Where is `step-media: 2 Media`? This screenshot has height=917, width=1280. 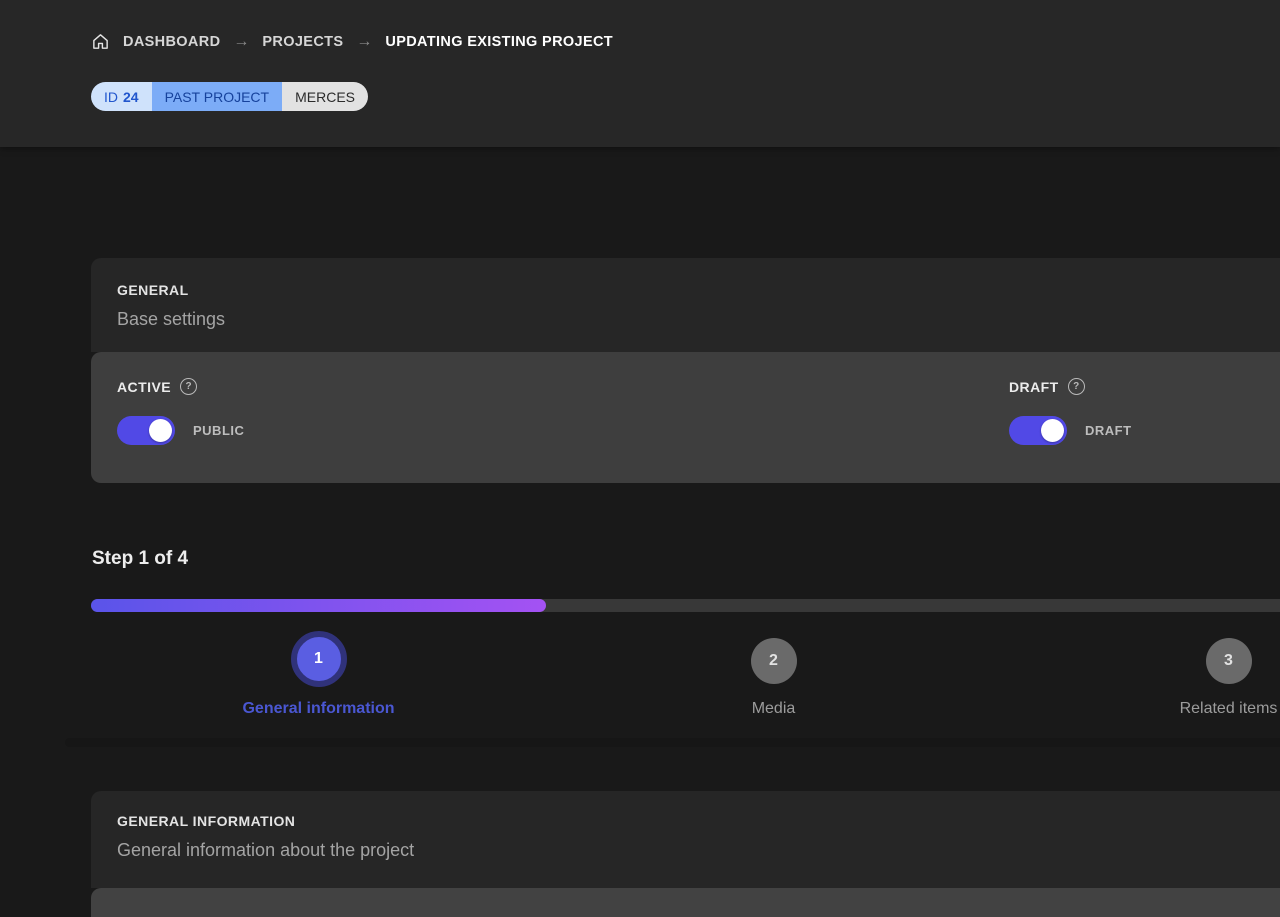 step-media: 2 Media is located at coordinates (773, 674).